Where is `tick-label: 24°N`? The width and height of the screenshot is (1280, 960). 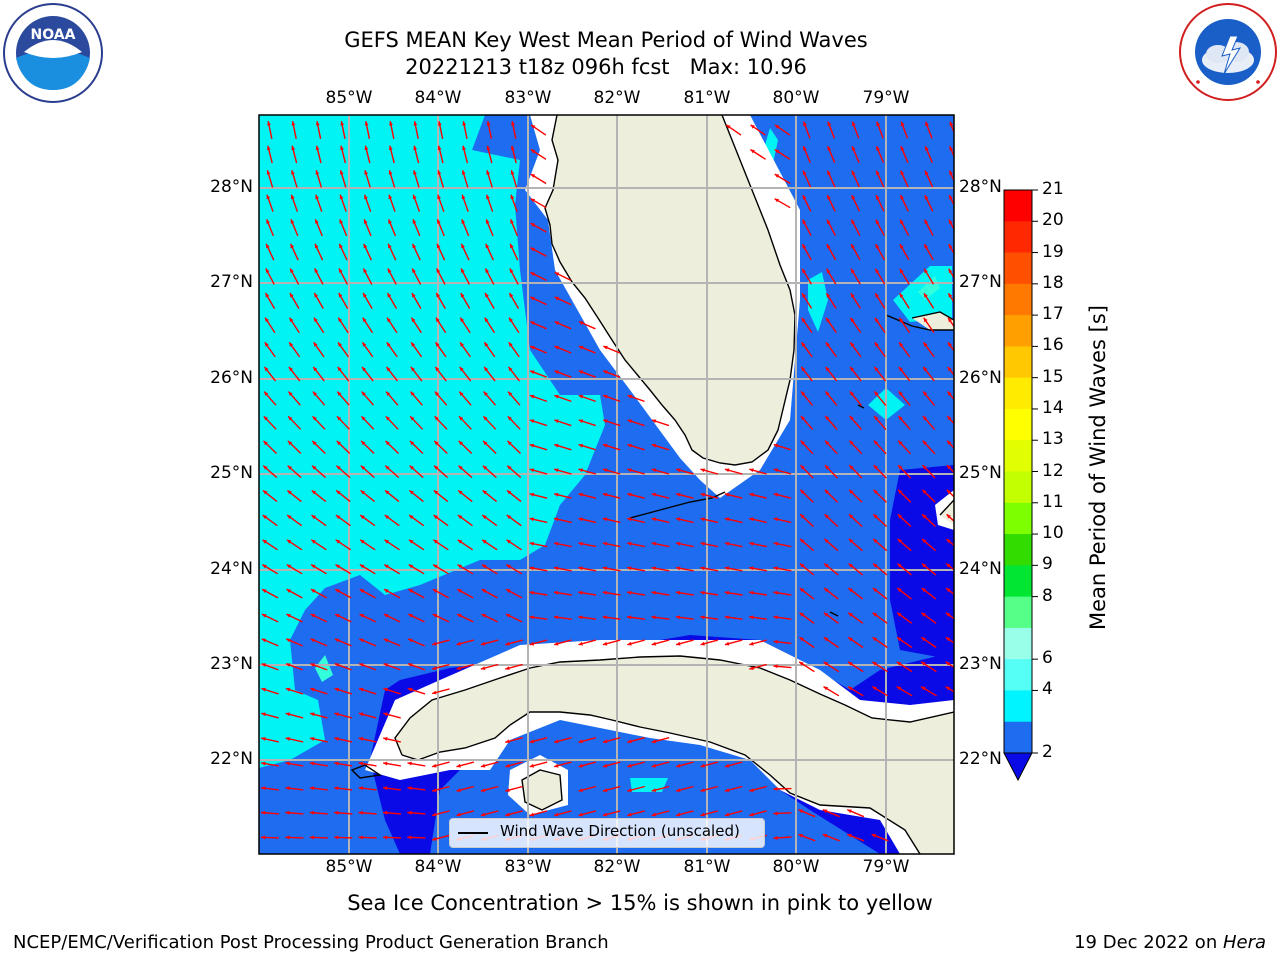 tick-label: 24°N is located at coordinates (231, 569).